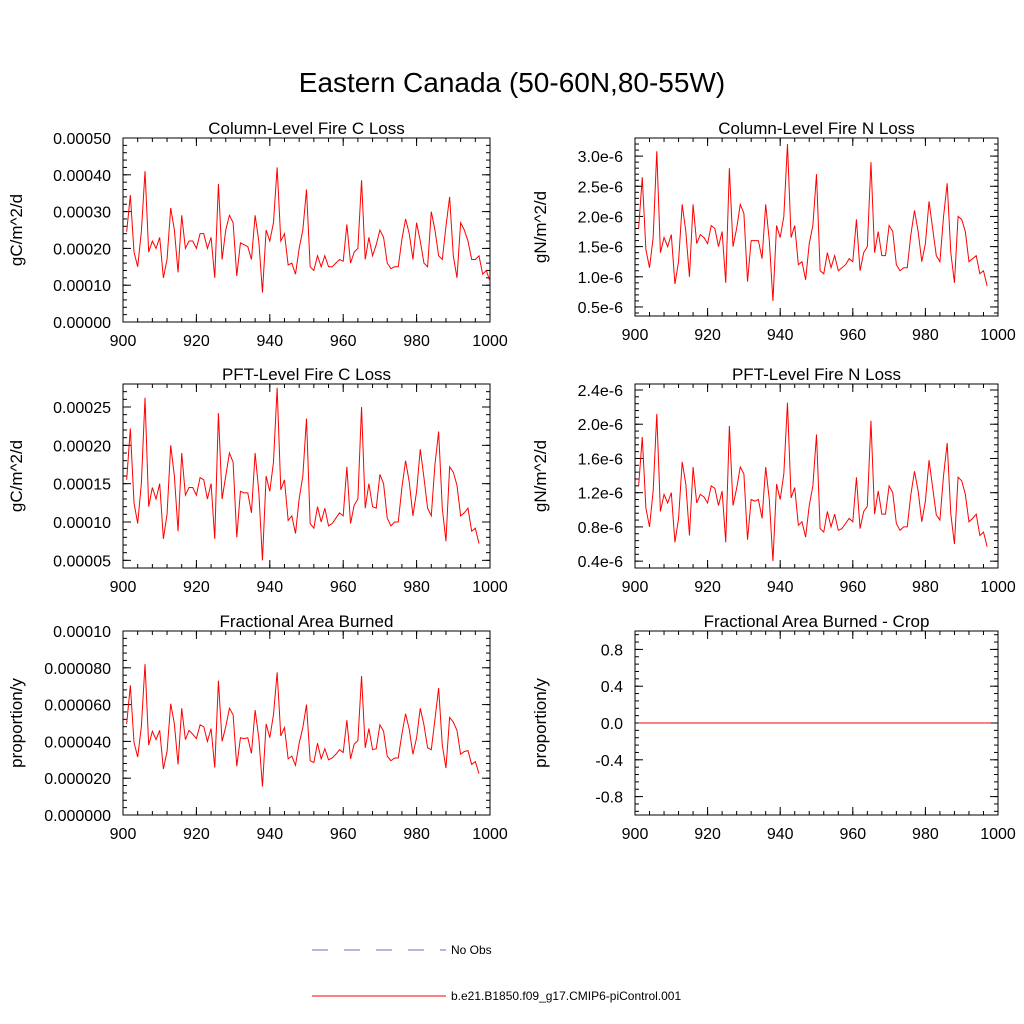 The width and height of the screenshot is (1024, 1024). Describe the element at coordinates (600, 459) in the screenshot. I see `y-tick-label: 1.6e-6` at that location.